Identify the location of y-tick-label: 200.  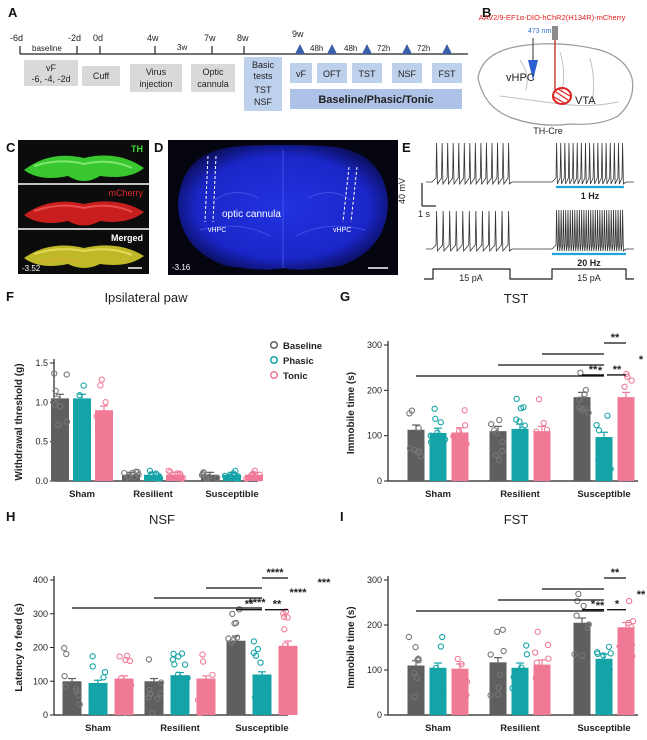
(40, 648).